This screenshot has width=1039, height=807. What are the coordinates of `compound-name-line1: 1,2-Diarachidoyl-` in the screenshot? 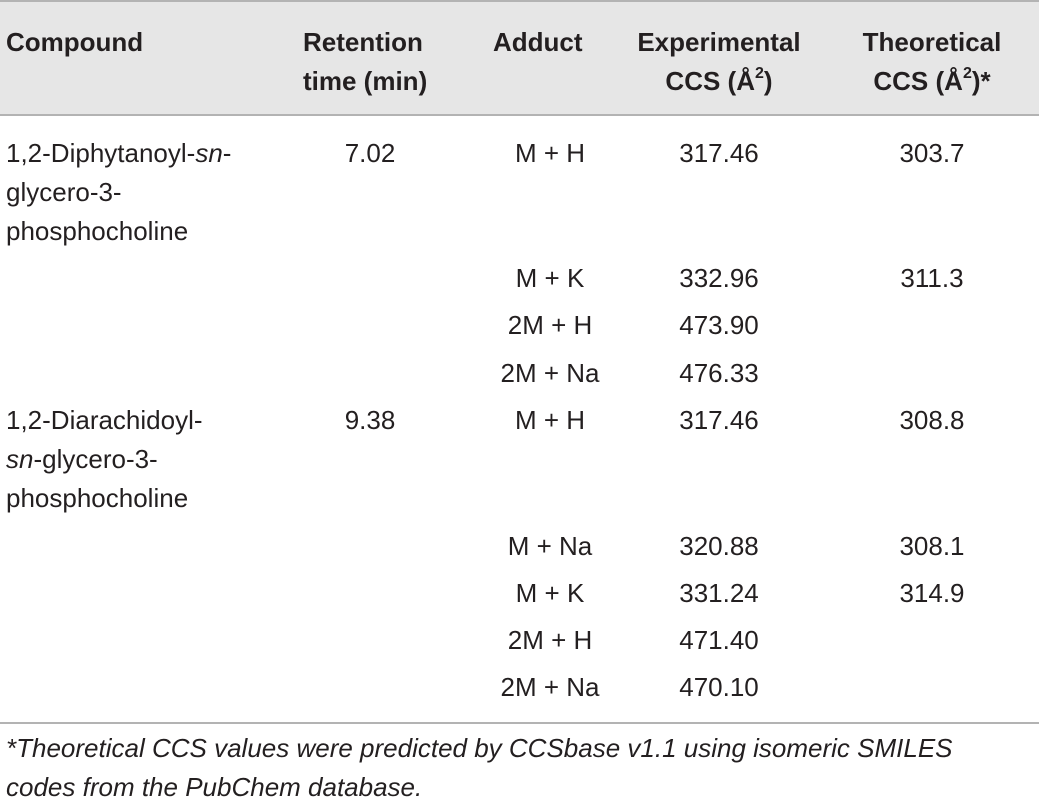 It's located at (104, 420).